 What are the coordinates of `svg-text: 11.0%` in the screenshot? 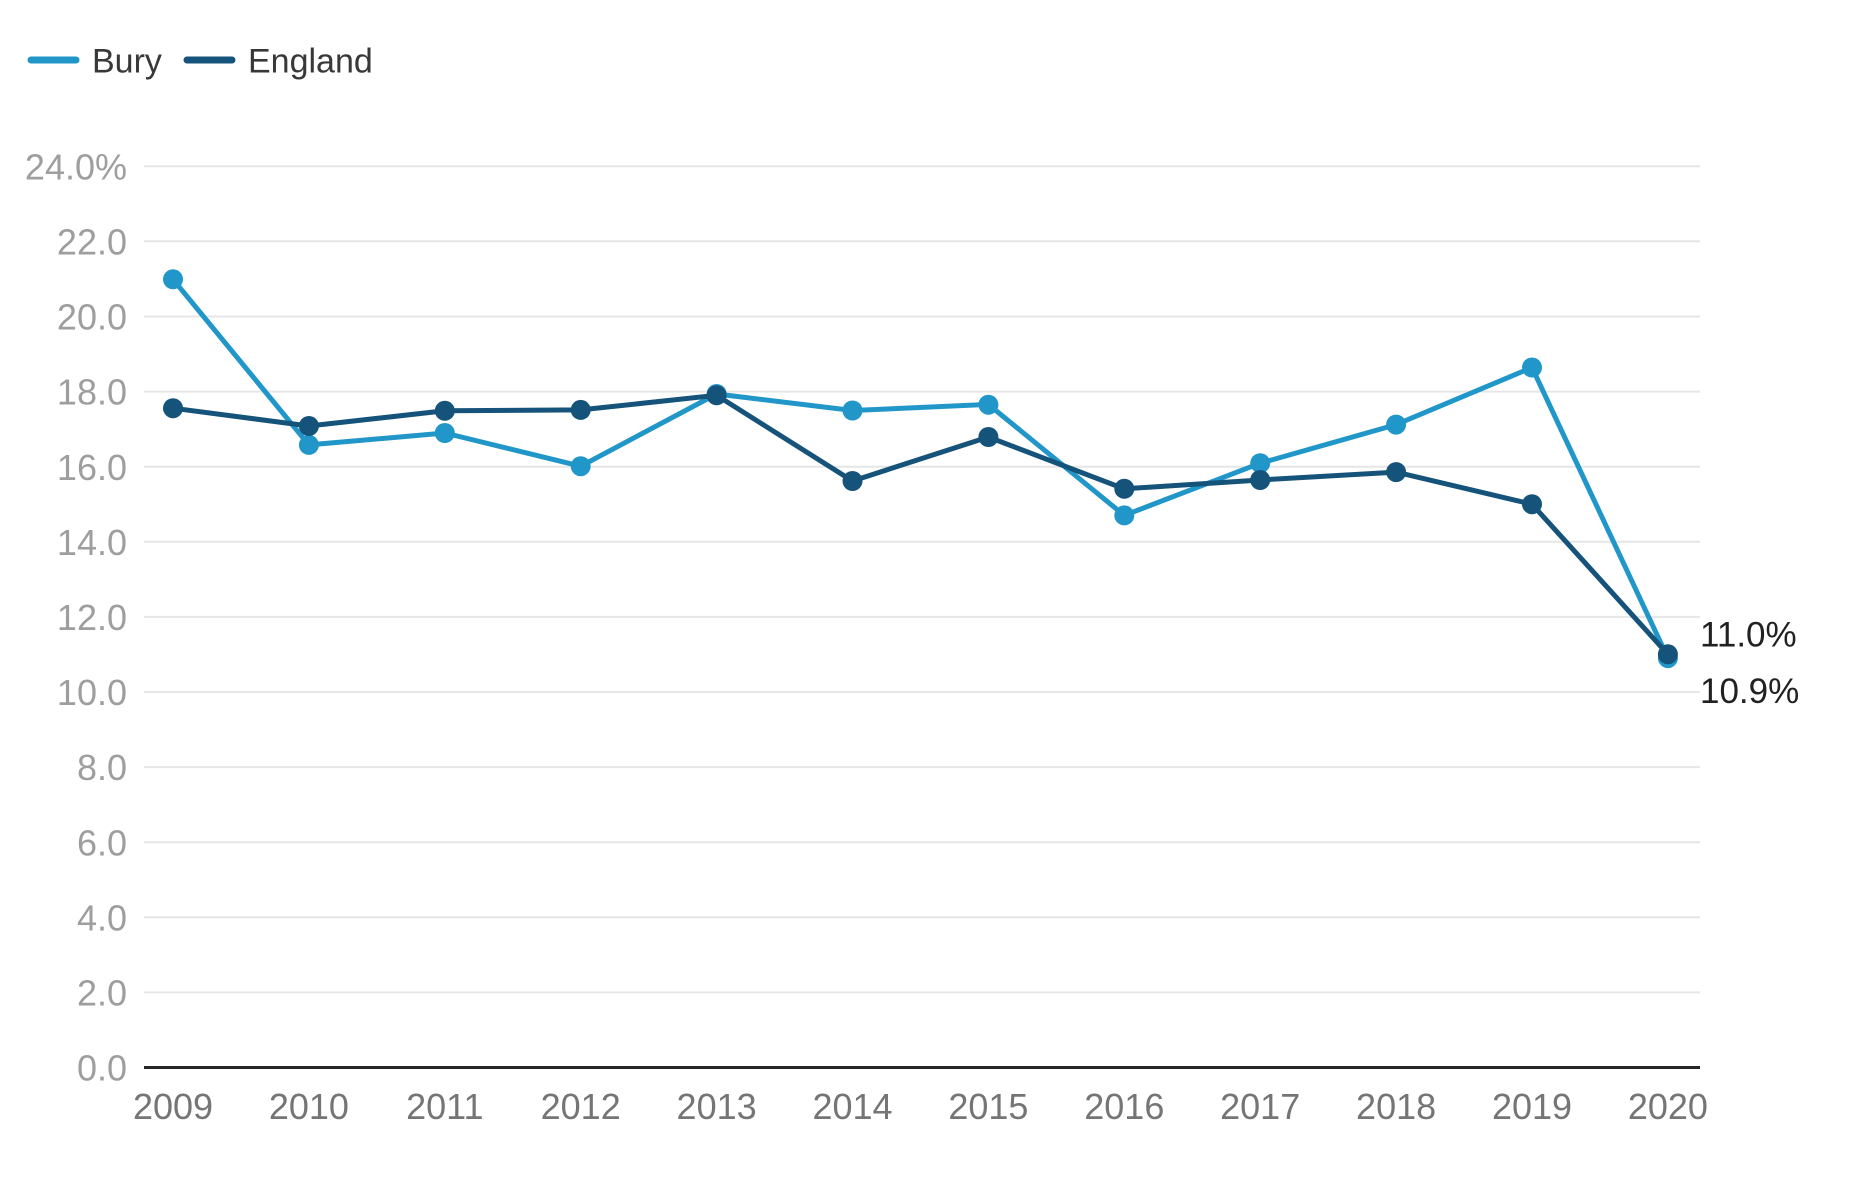 It's located at (1748, 634).